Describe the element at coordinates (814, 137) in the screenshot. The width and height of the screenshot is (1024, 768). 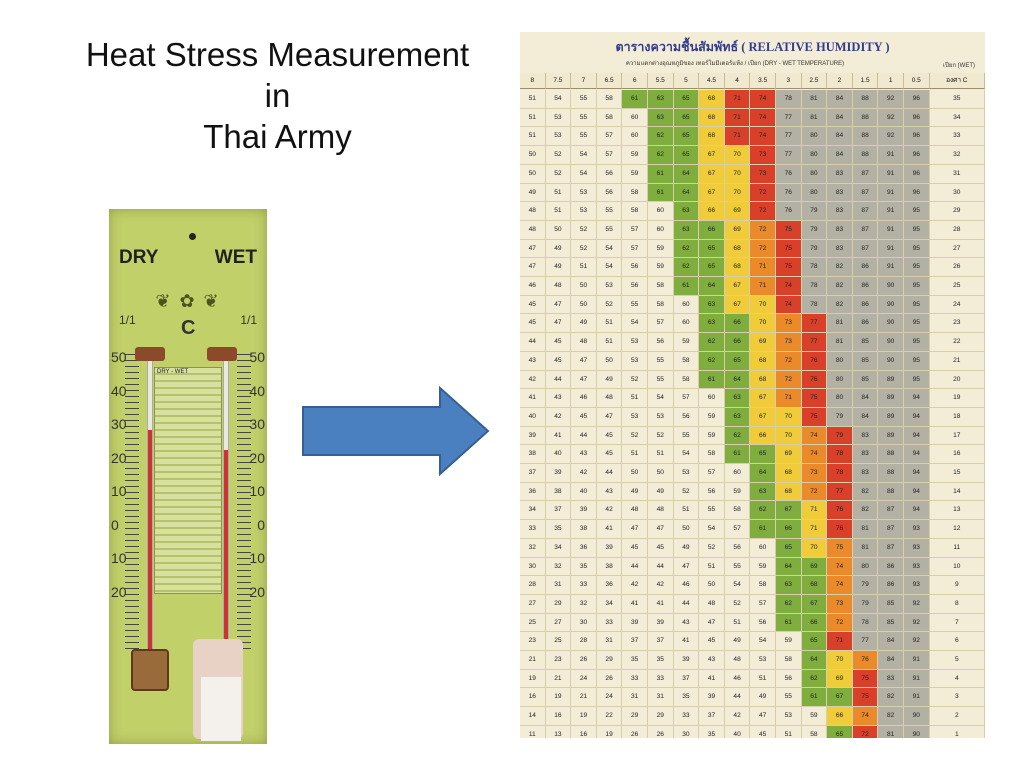
I see `humidity-cell: 80` at that location.